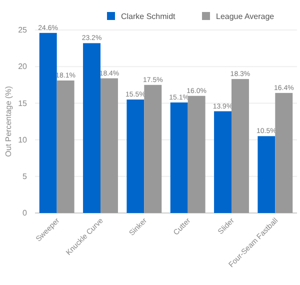  What do you see at coordinates (25, 213) in the screenshot?
I see `y-tick-label: 0` at bounding box center [25, 213].